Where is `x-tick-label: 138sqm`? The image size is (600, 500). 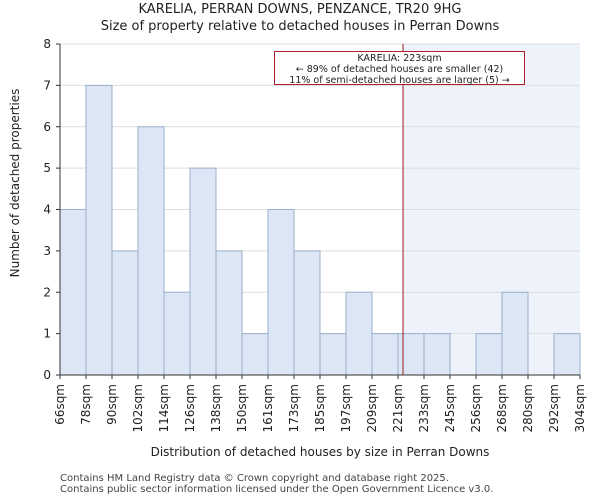 x-tick-label: 138sqm is located at coordinates (216, 408).